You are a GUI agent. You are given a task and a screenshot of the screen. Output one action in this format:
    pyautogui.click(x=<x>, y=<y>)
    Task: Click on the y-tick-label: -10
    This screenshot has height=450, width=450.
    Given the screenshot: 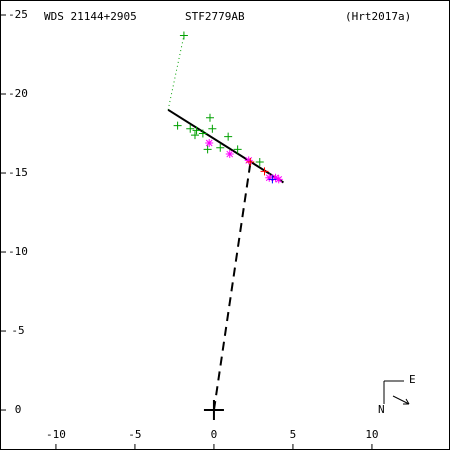 What is the action you would take?
    pyautogui.click(x=18, y=251)
    